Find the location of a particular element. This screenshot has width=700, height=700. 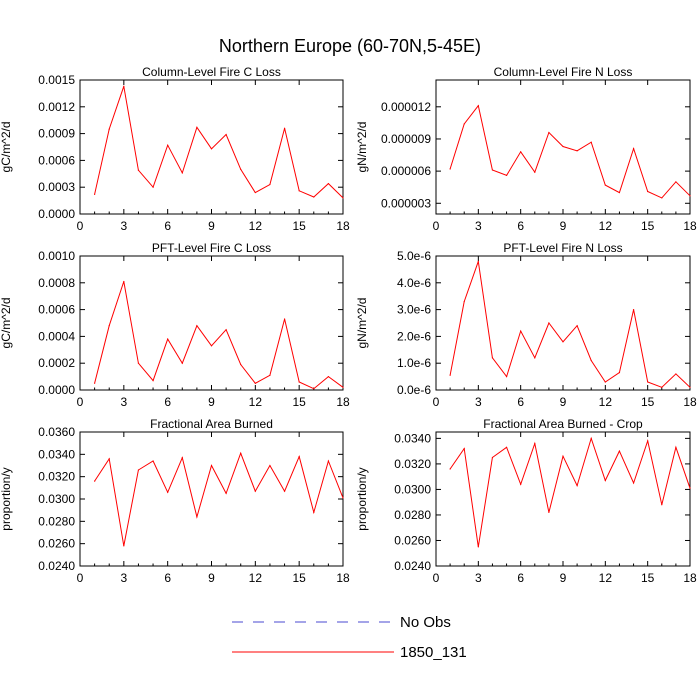

y-tick-label: 1.0e-6 is located at coordinates (414, 363).